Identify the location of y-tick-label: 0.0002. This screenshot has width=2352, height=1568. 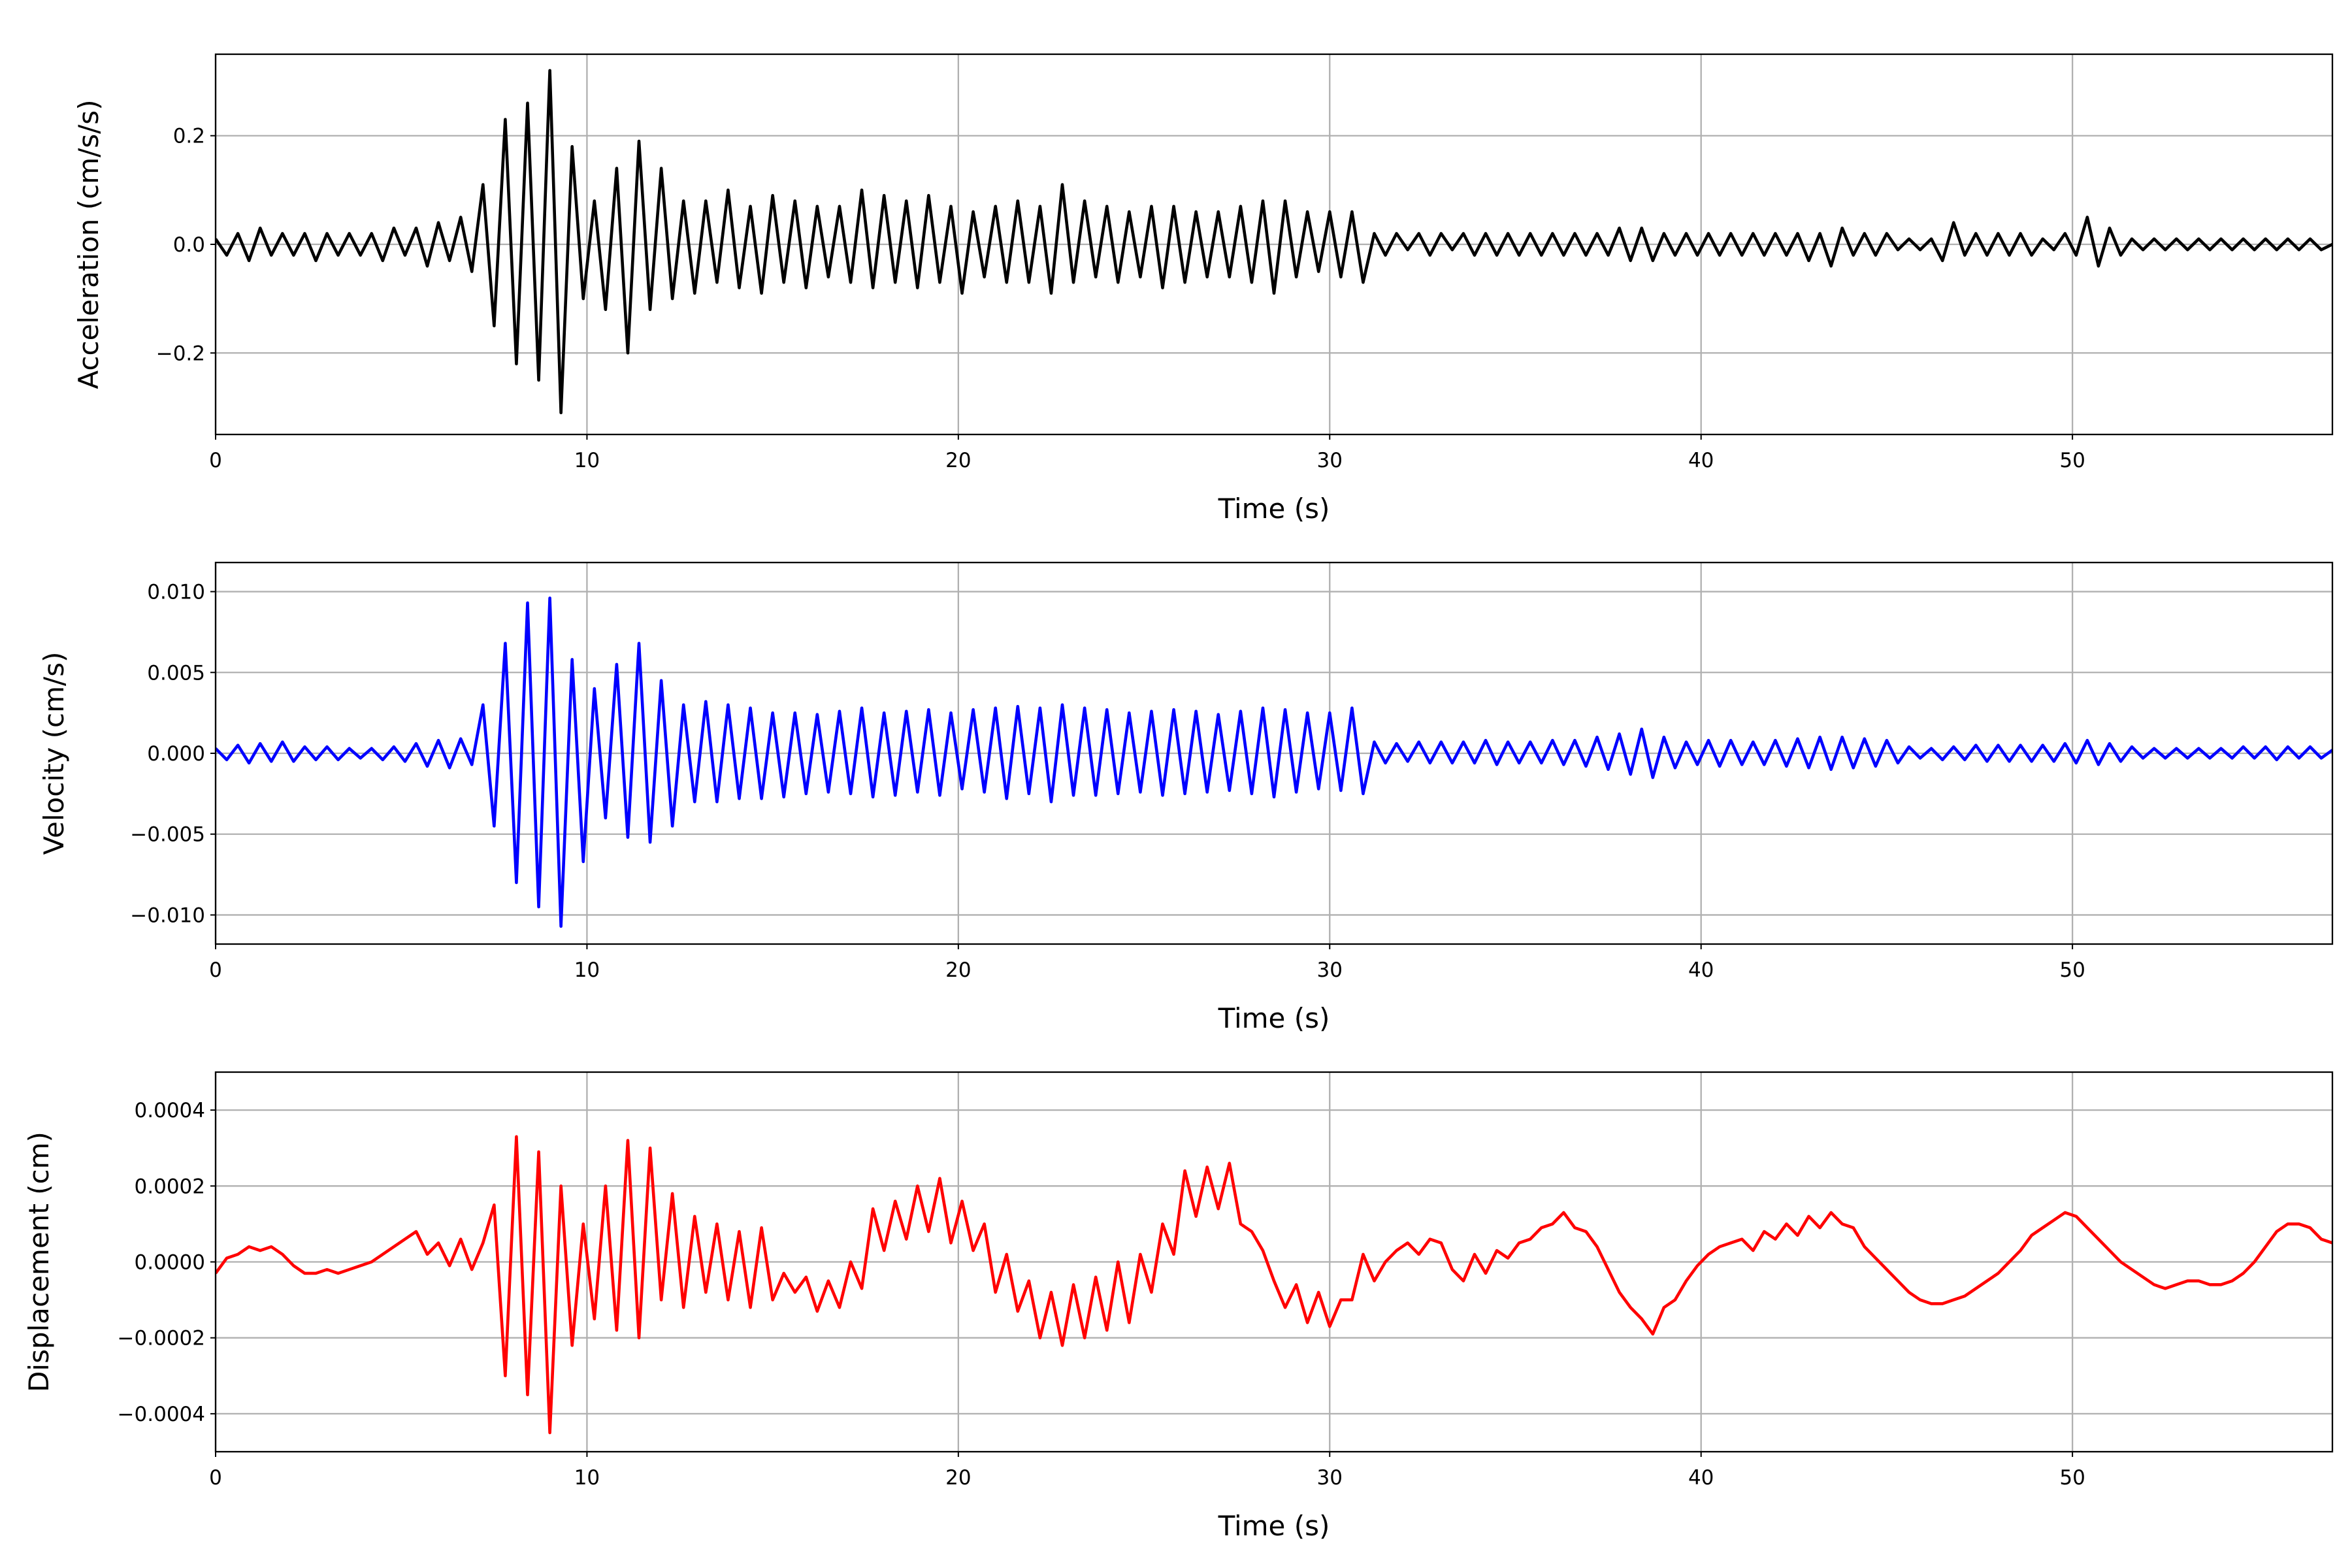
(170, 1186).